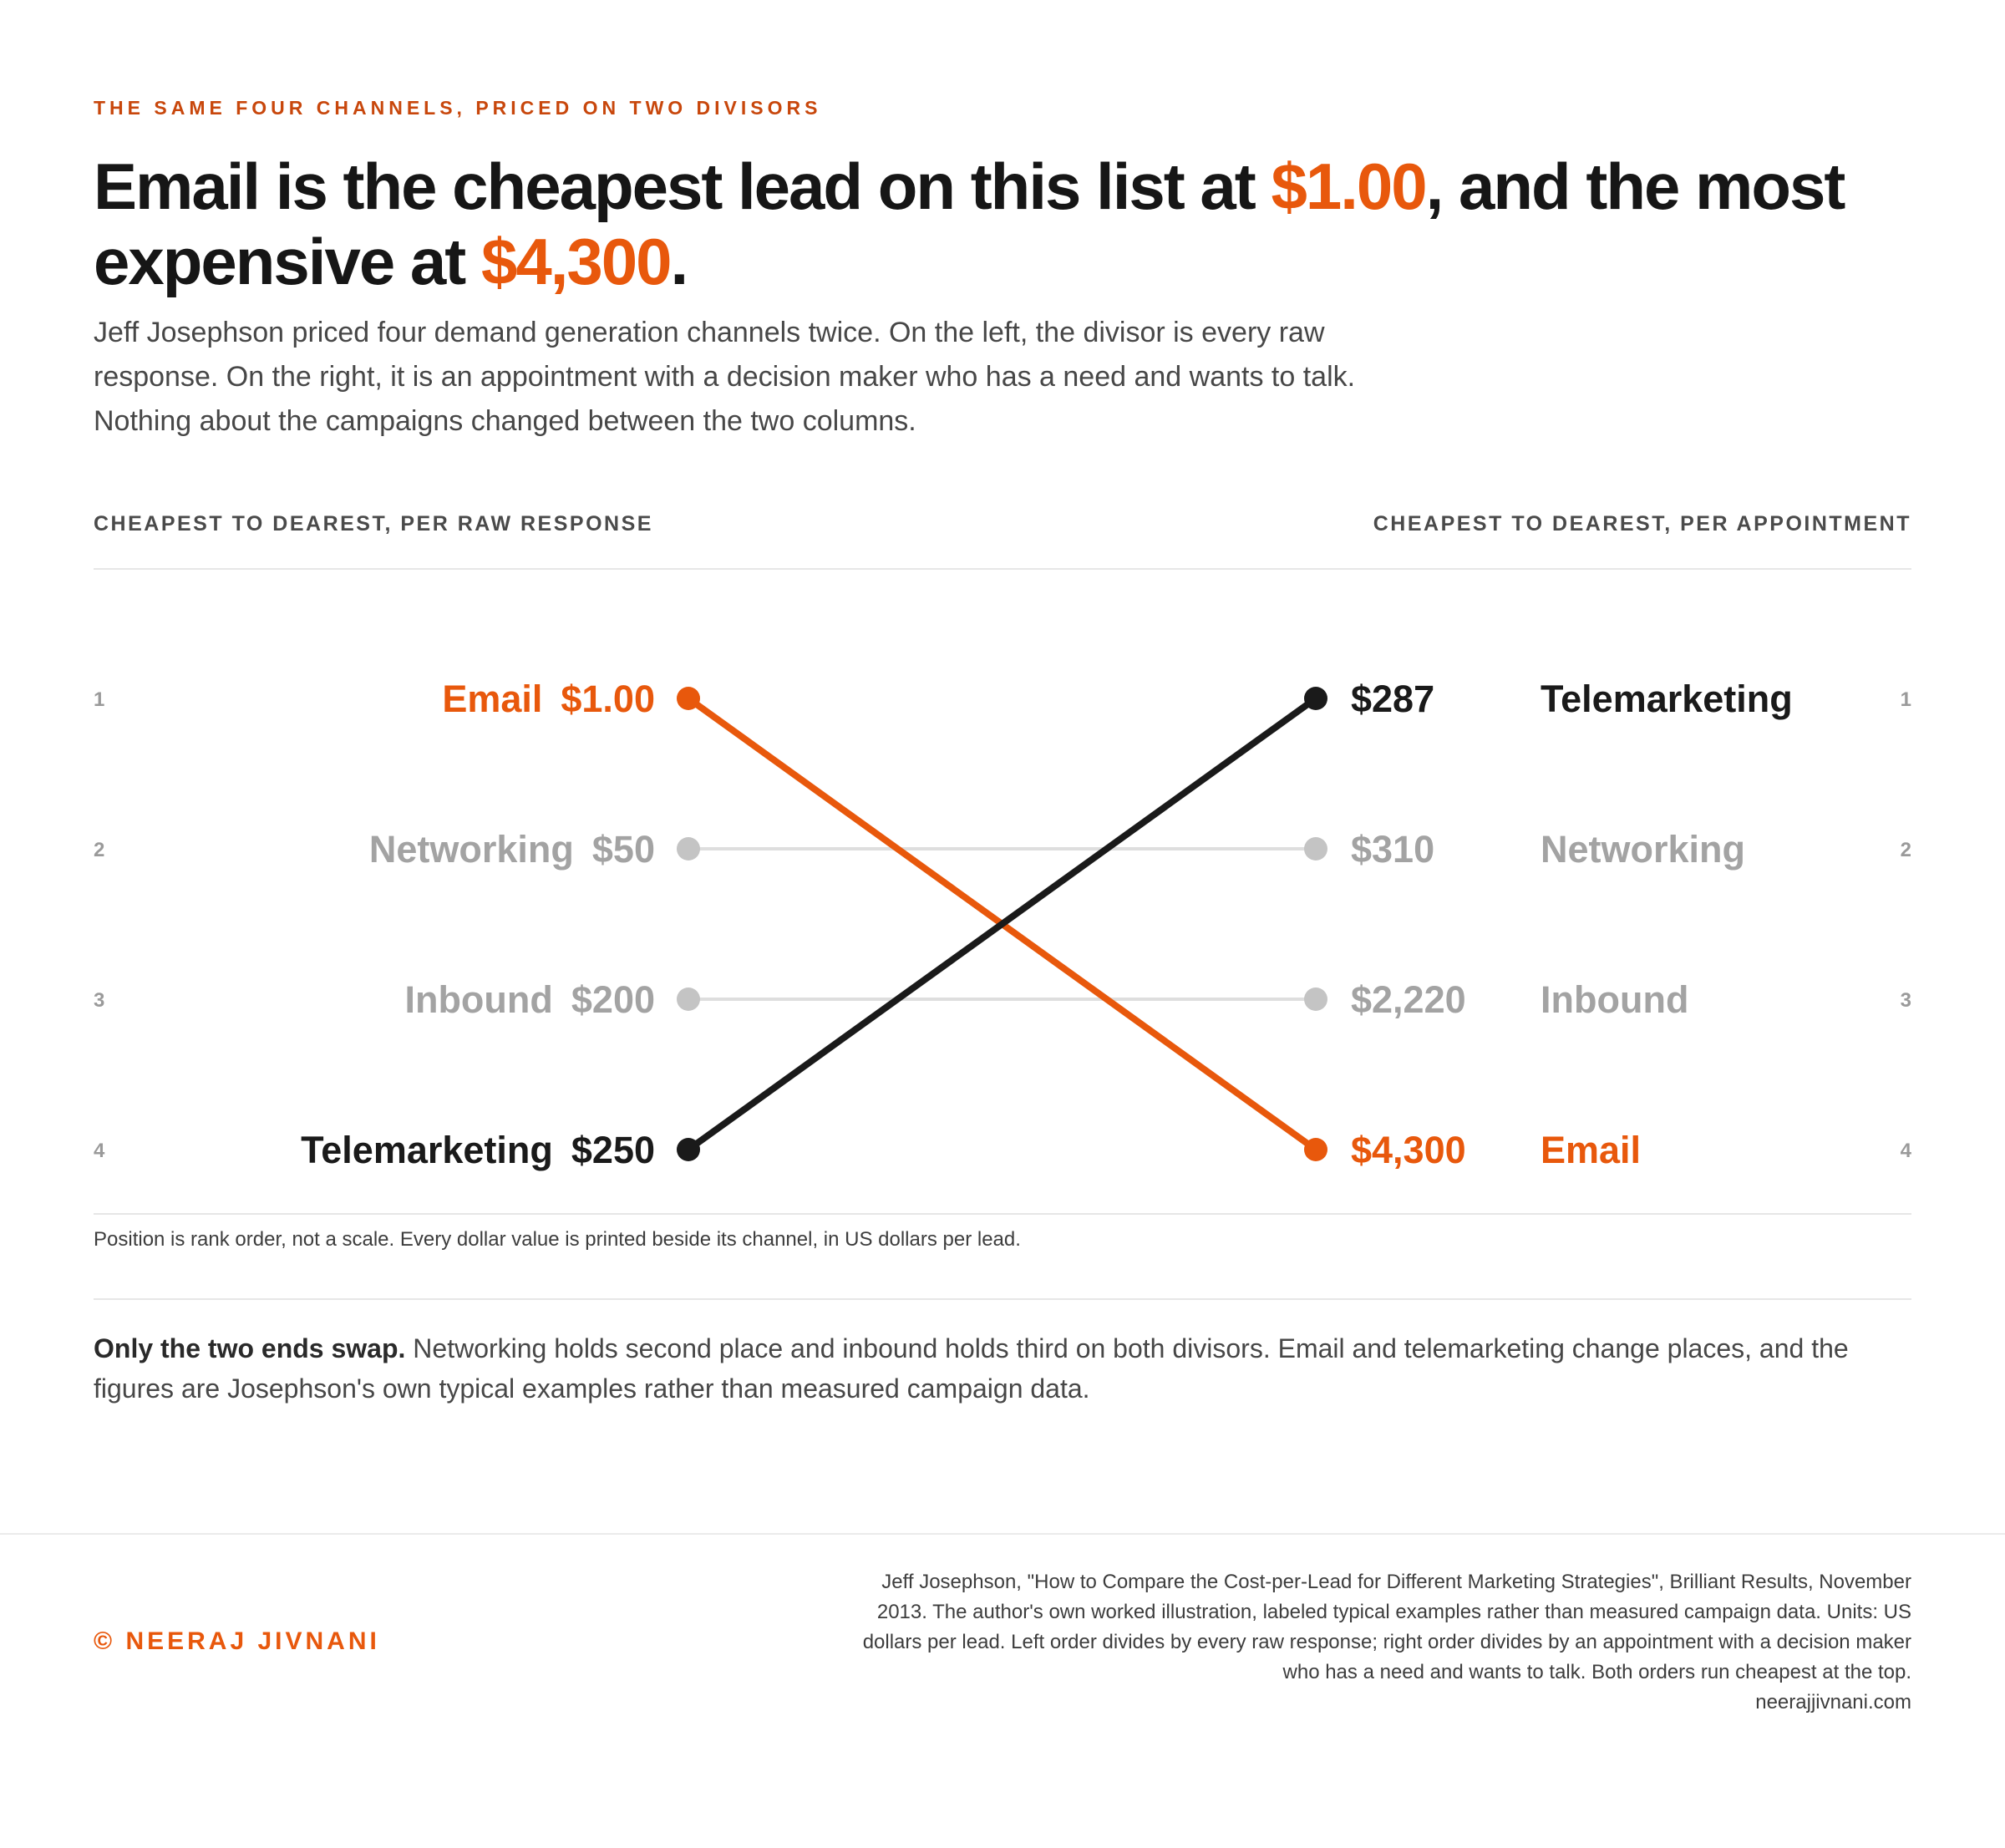 This screenshot has width=2005, height=1848. Describe the element at coordinates (1906, 850) in the screenshot. I see `rank-label-right: 2` at that location.